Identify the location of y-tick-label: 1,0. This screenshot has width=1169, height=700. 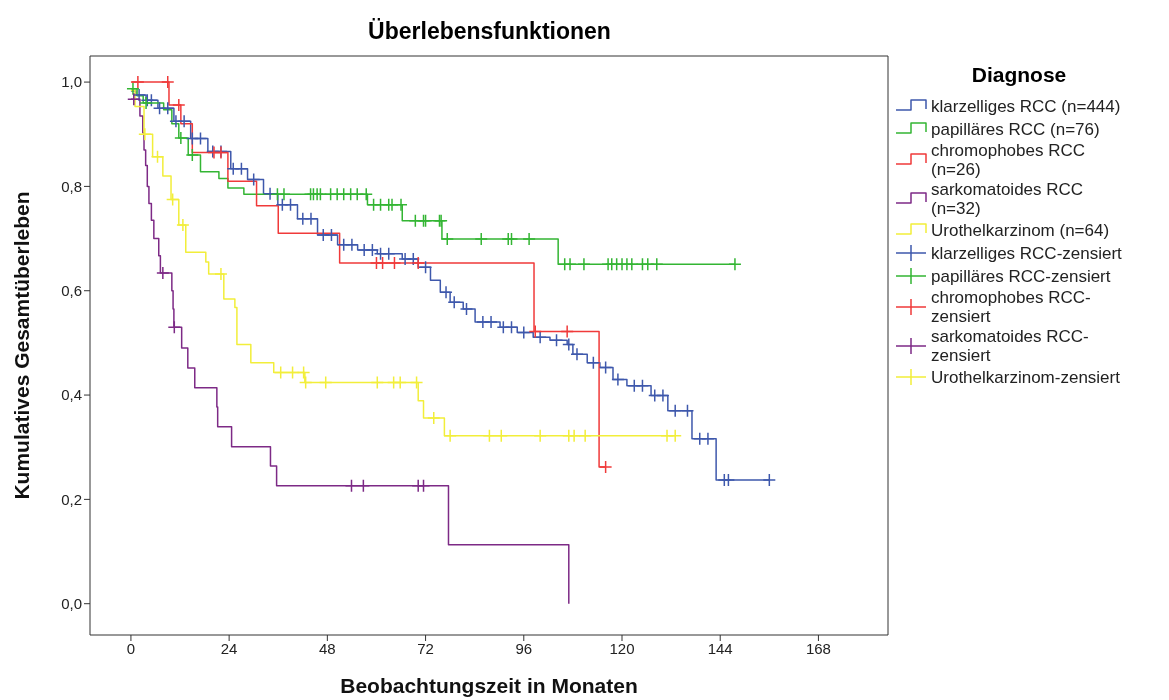
(71, 82).